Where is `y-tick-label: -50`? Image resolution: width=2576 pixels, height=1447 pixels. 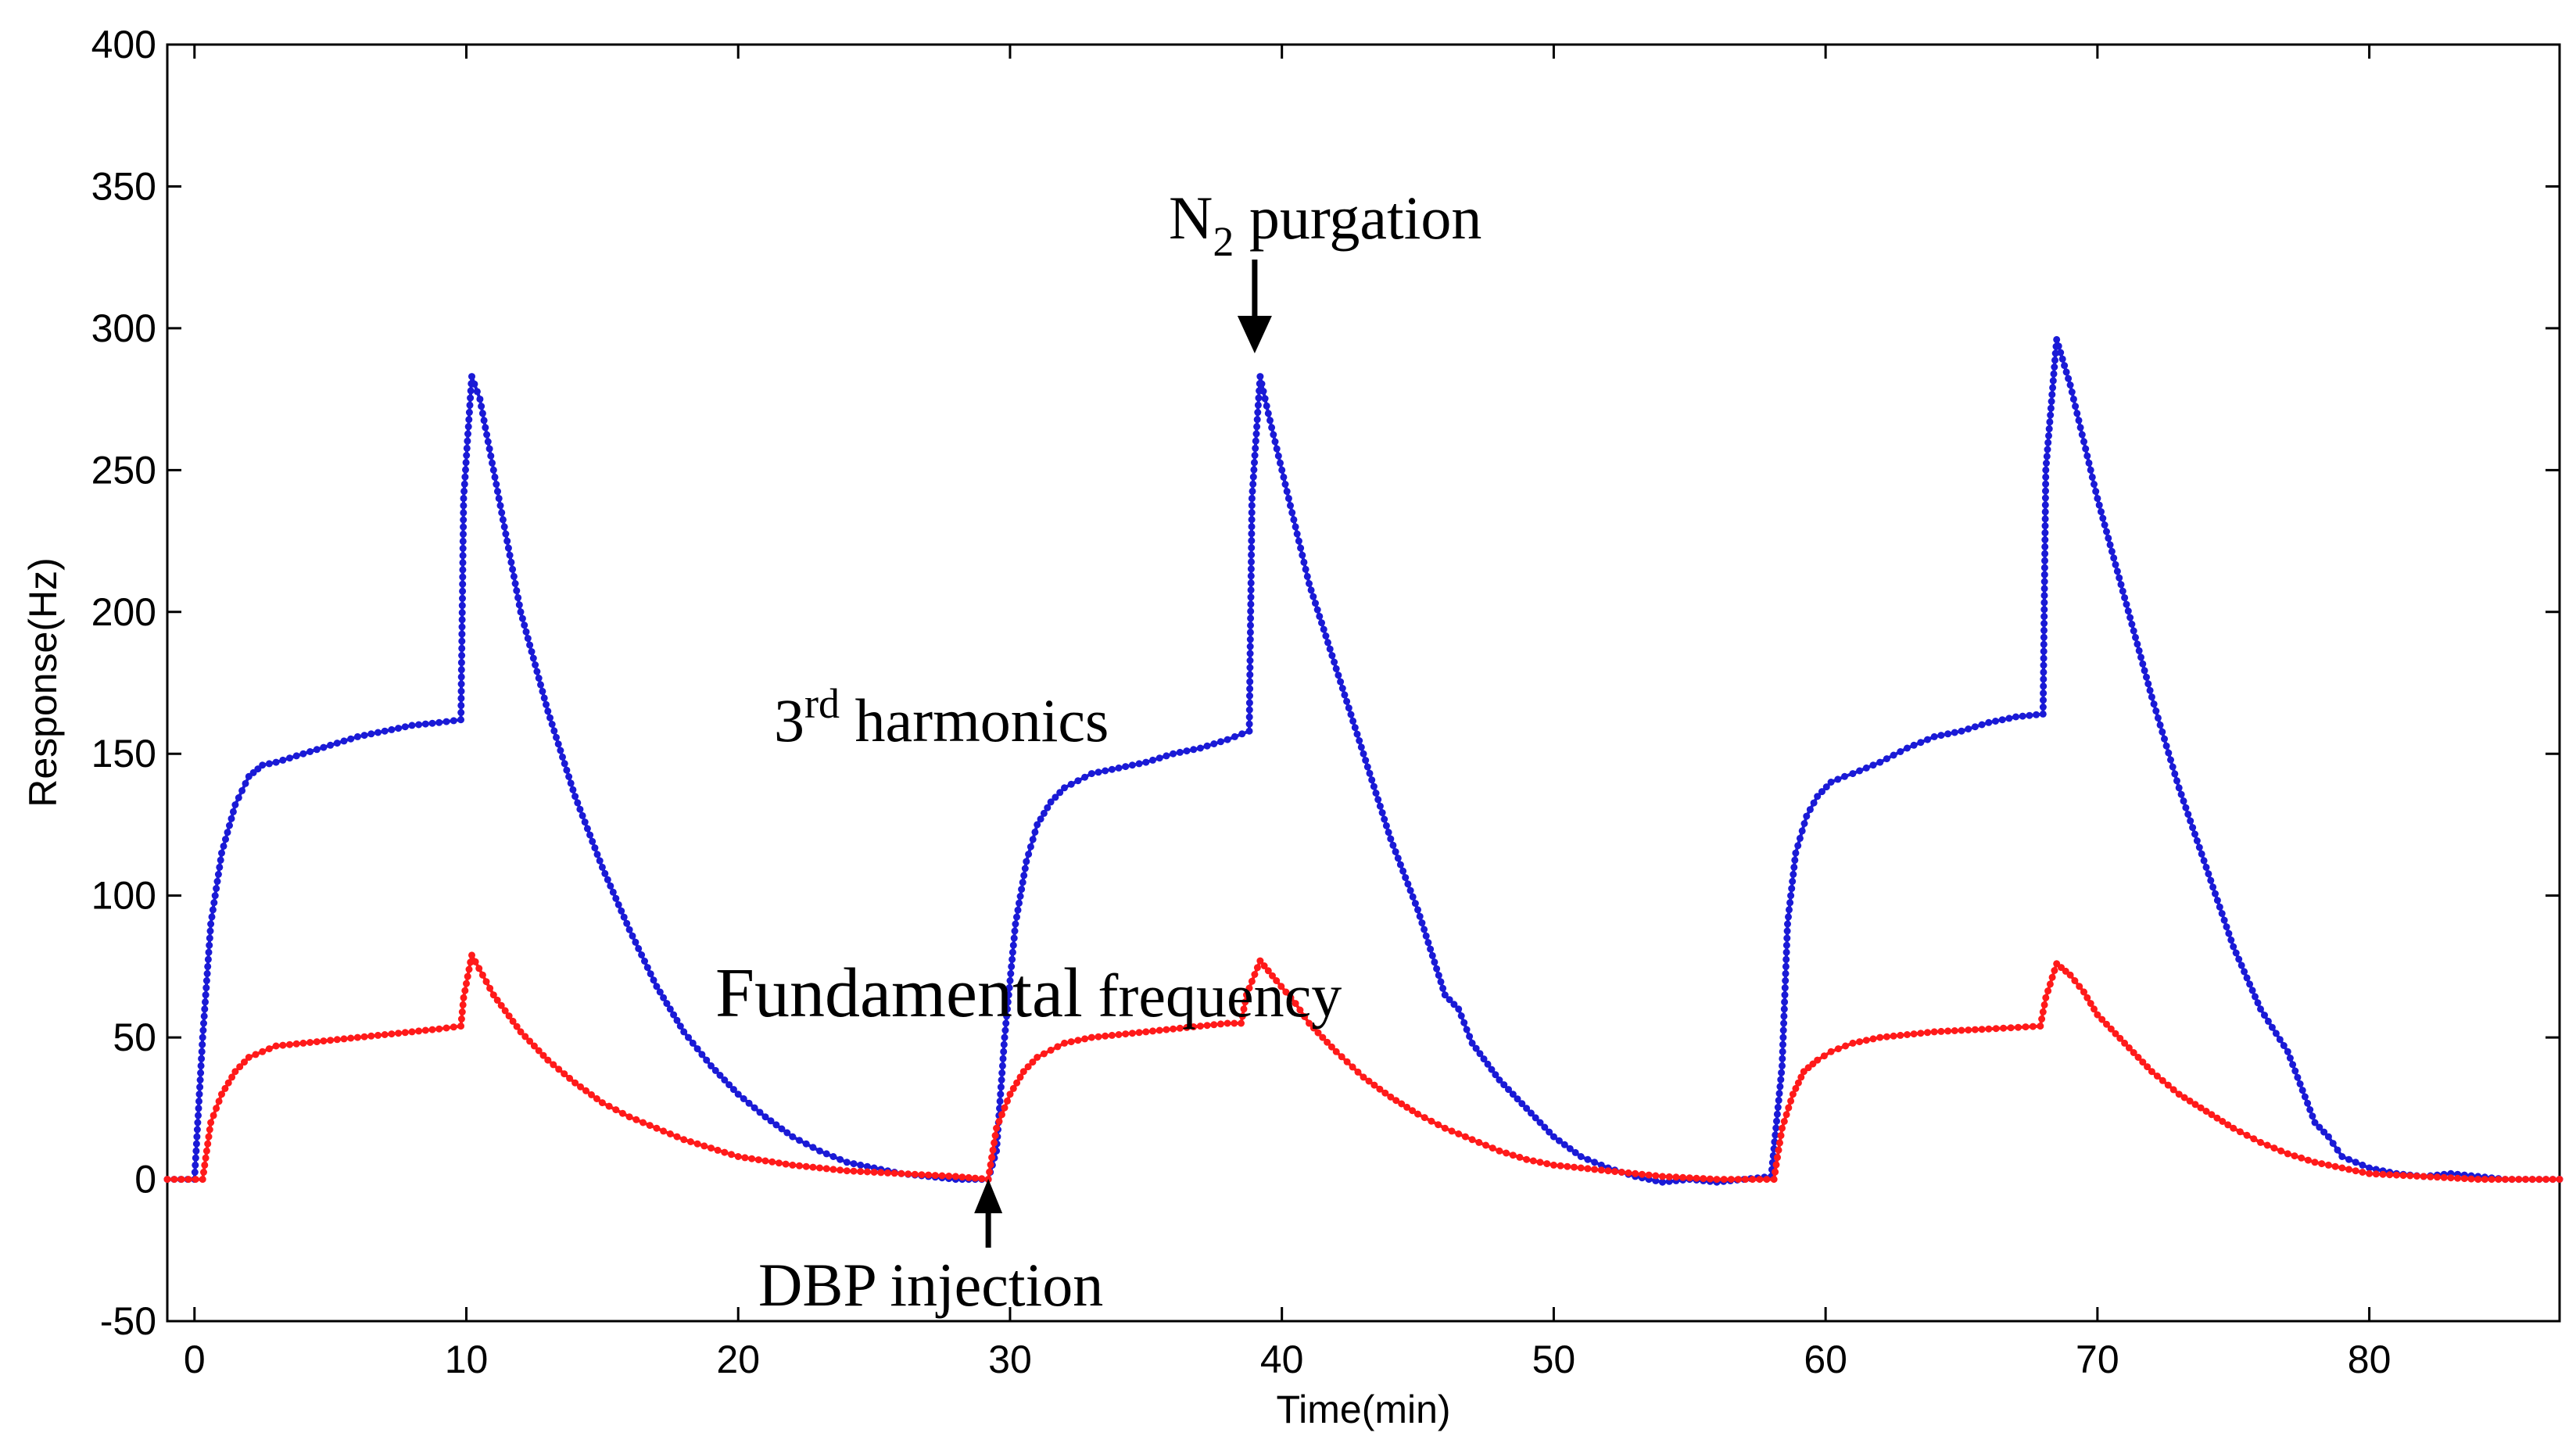
y-tick-label: -50 is located at coordinates (128, 1321).